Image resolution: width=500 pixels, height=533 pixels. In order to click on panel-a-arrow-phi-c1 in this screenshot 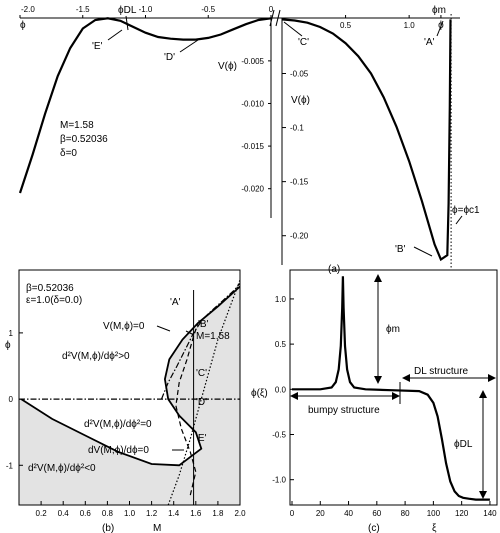, I will do `click(459, 220)`.